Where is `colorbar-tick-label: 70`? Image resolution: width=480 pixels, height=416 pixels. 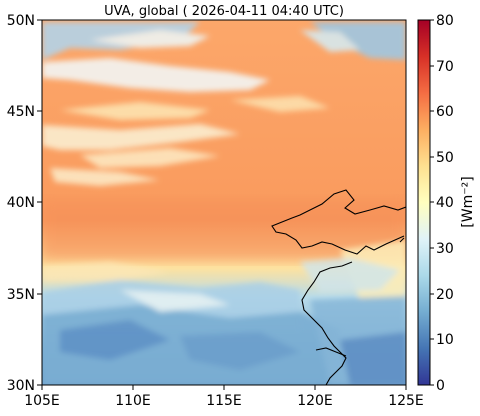
colorbar-tick-label: 70 is located at coordinates (445, 67).